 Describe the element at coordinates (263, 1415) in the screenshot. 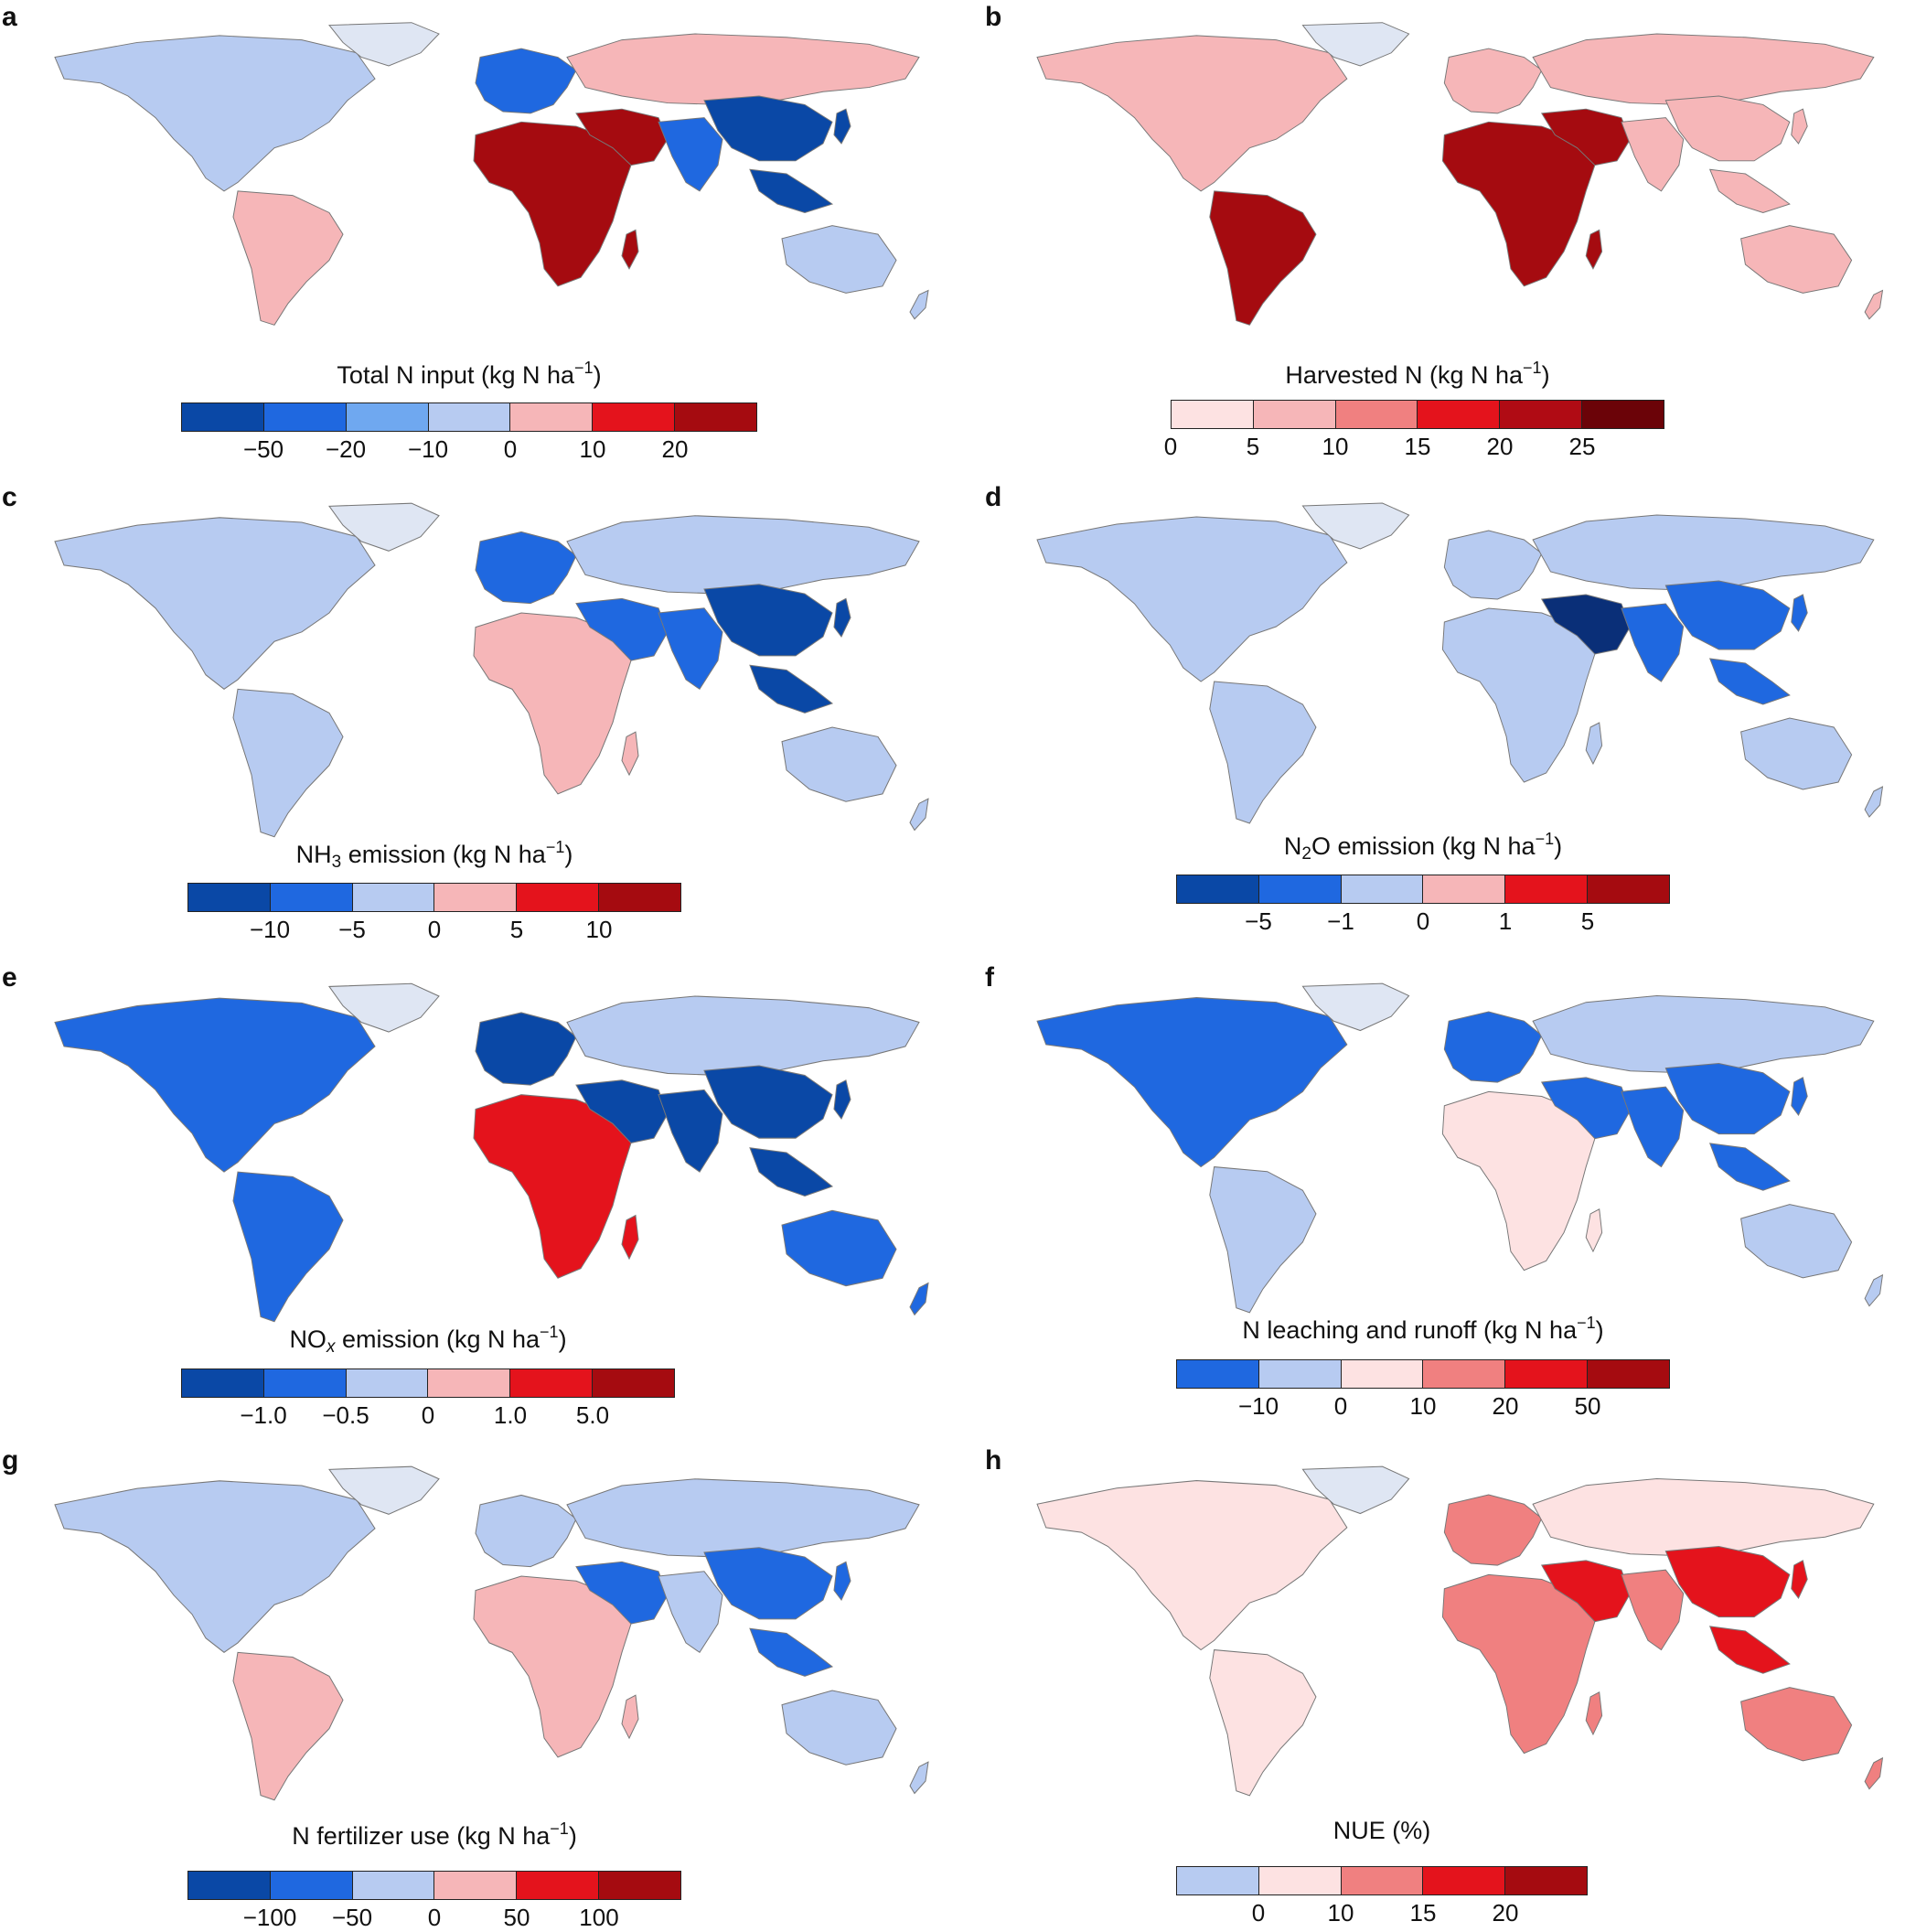

I see `colorbar-tick-label: −1.0` at that location.